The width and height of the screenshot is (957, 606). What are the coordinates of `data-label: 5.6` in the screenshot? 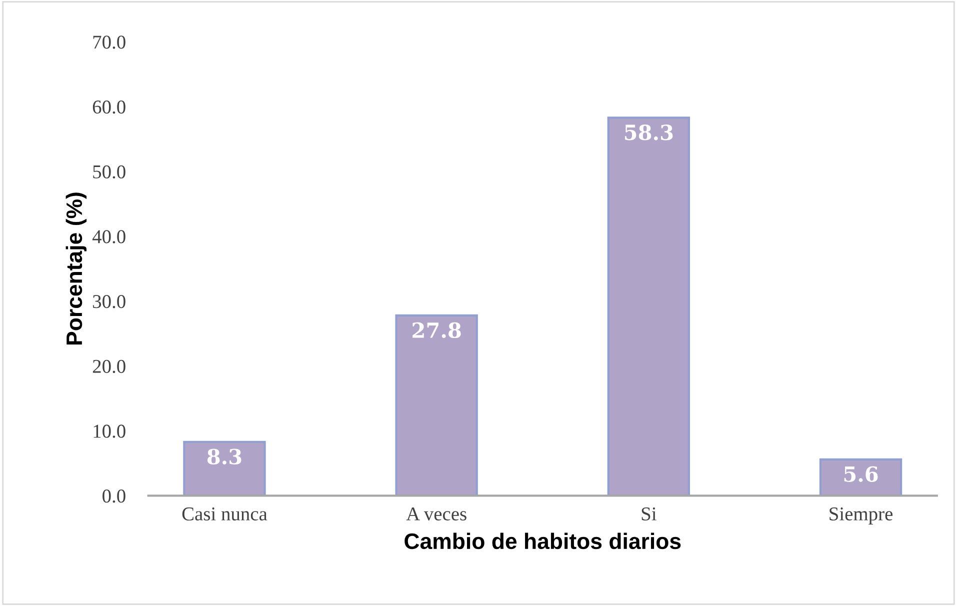 It's located at (861, 474).